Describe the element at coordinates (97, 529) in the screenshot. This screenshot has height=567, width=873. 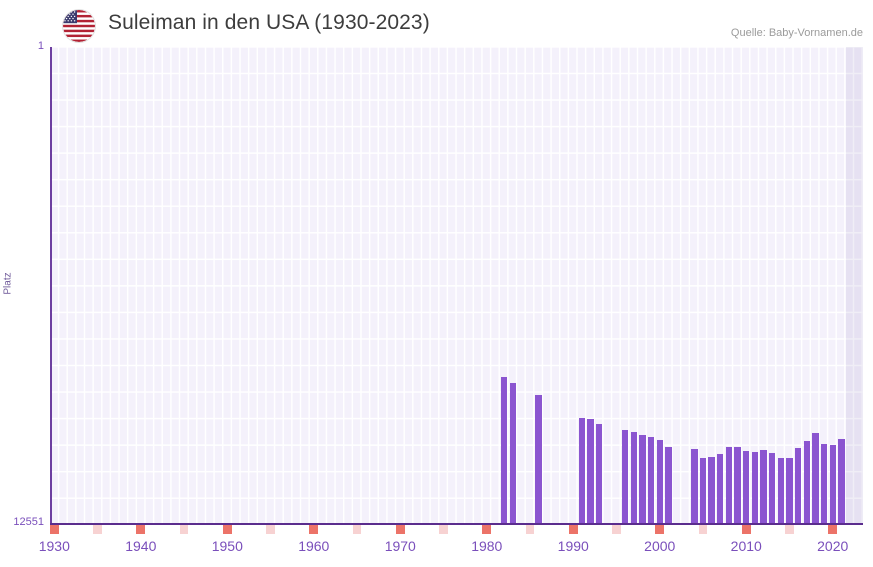
I see `x-tick-1935` at that location.